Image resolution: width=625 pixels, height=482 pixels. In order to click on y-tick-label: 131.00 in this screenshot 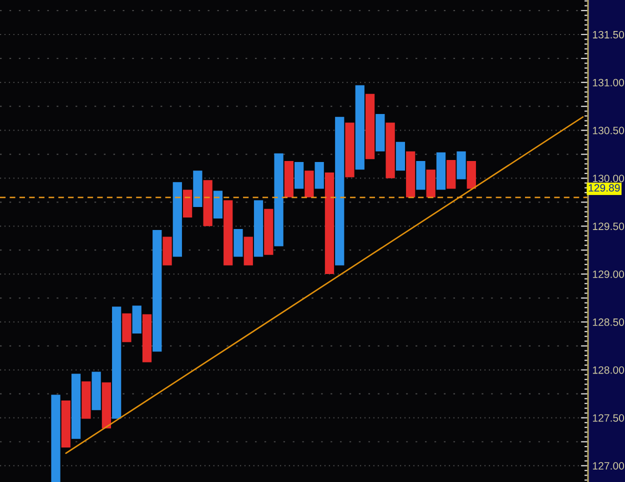, I will do `click(608, 82)`.